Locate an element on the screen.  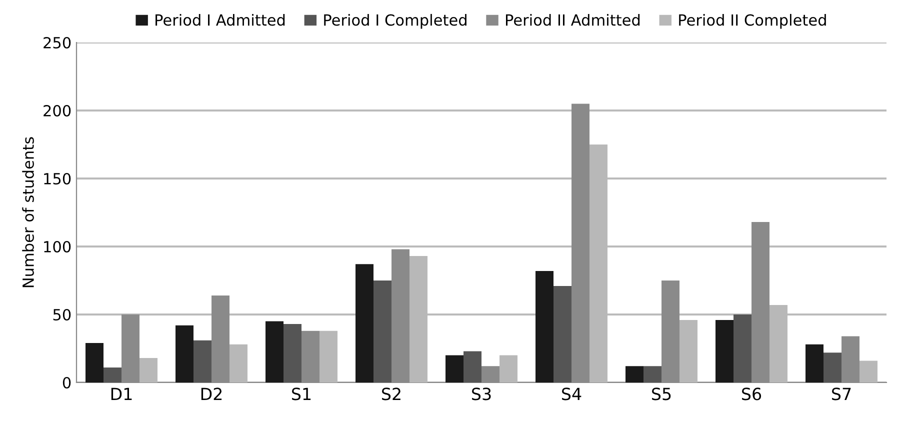
y-tick-label: 0 is located at coordinates (66, 382).